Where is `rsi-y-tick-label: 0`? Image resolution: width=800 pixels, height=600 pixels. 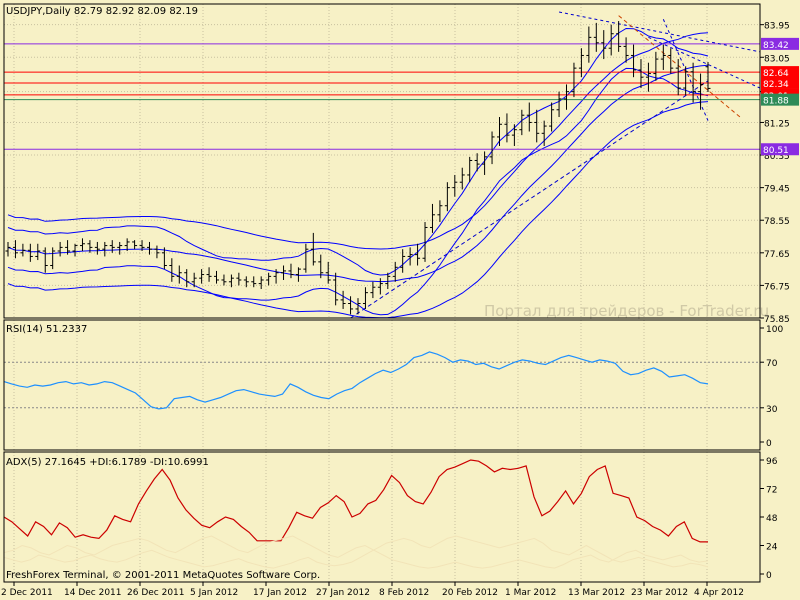
rsi-y-tick-label: 0 is located at coordinates (769, 444).